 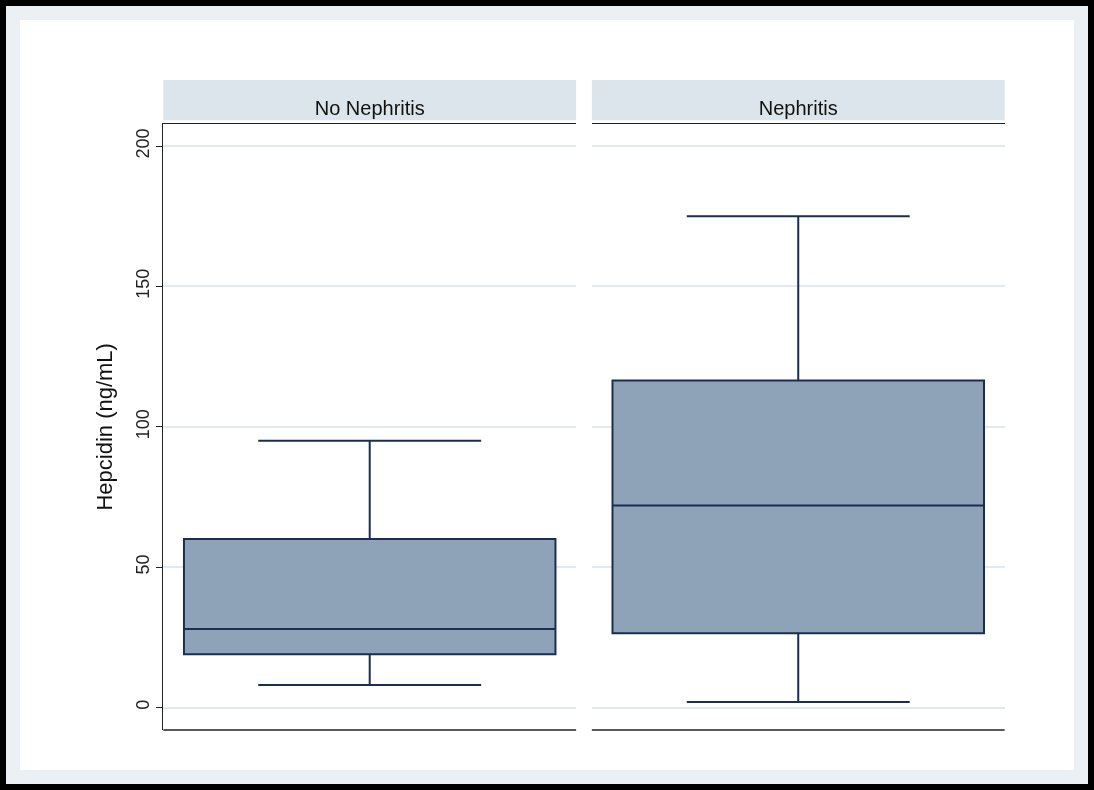 I want to click on y-tick-label: 200, so click(x=143, y=143).